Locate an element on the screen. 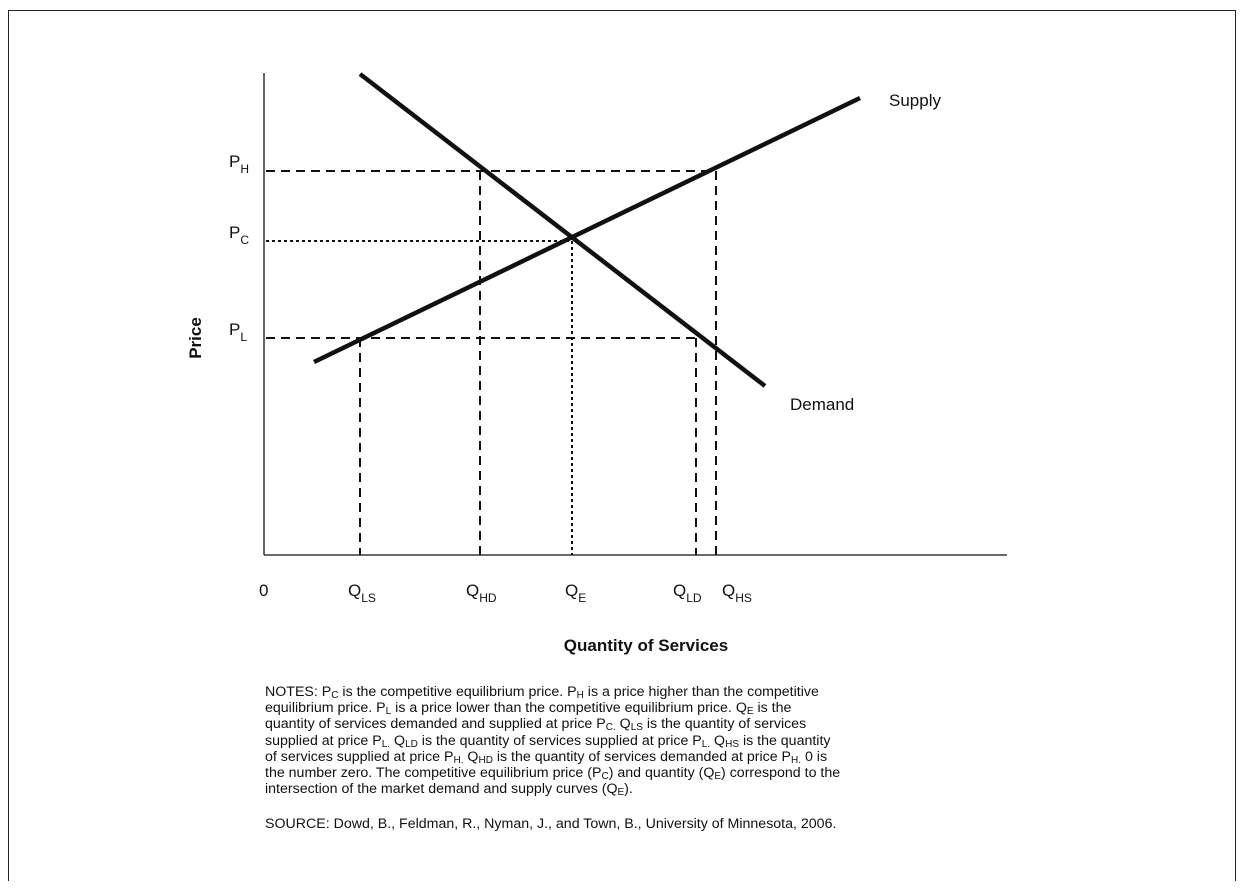 The image size is (1244, 889). notes-subscript: C. is located at coordinates (610, 728).